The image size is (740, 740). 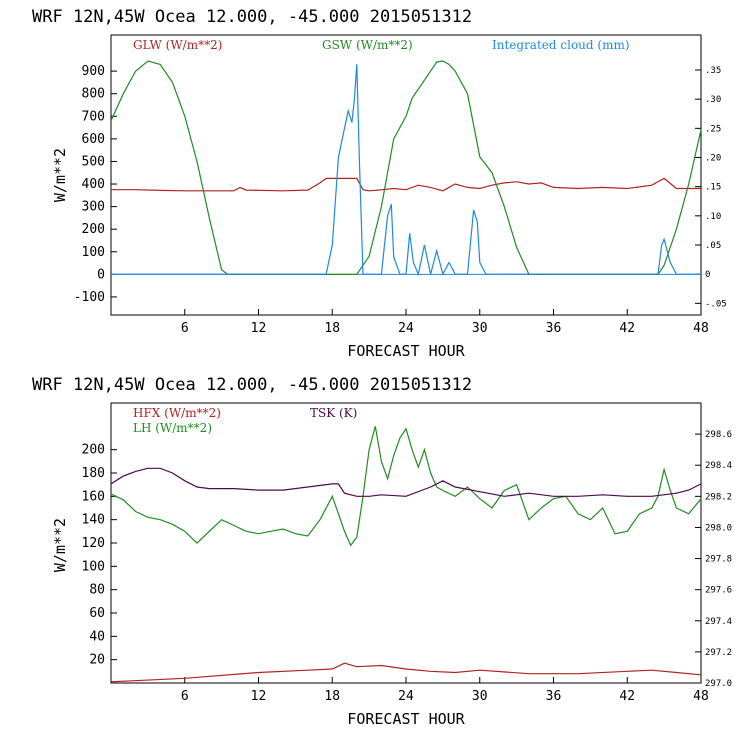 What do you see at coordinates (172, 428) in the screenshot?
I see `bottom-legend-lh: LH (W/m**2)` at bounding box center [172, 428].